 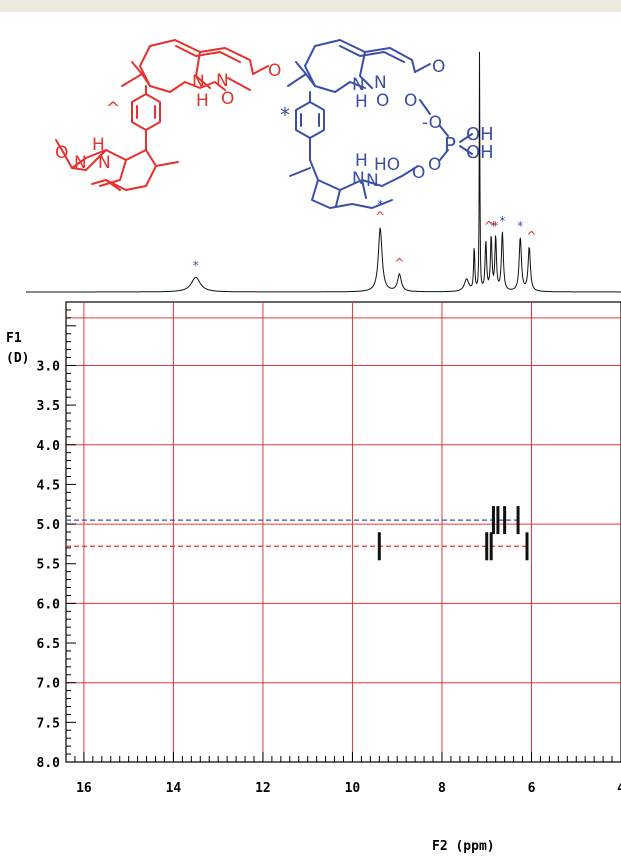 What do you see at coordinates (104, 163) in the screenshot?
I see `red-atom-n-bot: N` at bounding box center [104, 163].